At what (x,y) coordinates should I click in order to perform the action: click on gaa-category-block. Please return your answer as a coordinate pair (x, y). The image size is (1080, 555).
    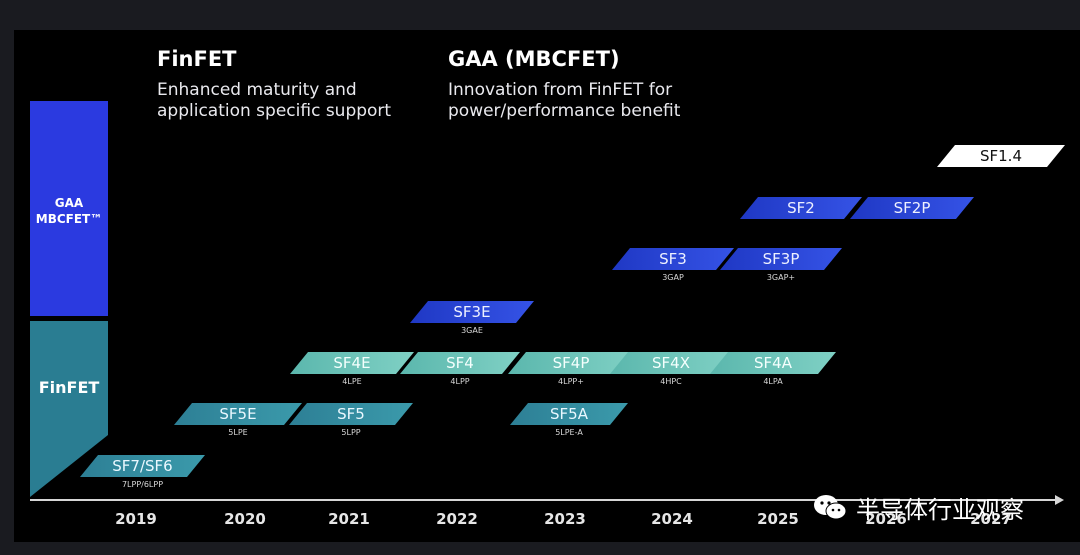
    Looking at the image, I should click on (69, 208).